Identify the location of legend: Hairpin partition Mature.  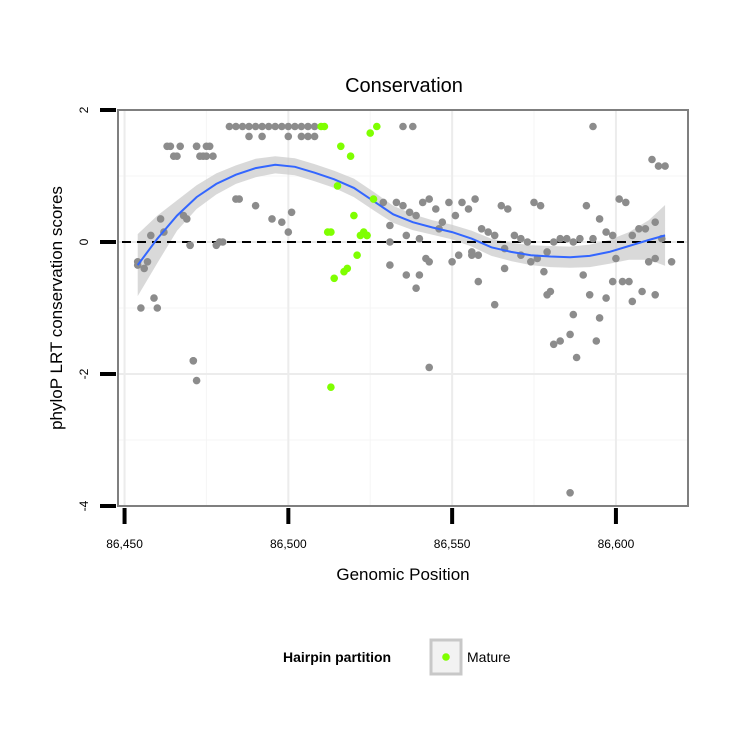
(397, 657).